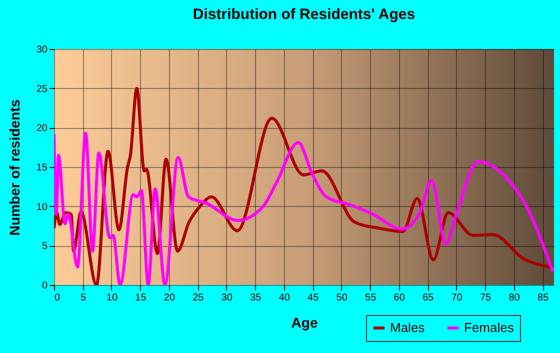 This screenshot has height=353, width=560. What do you see at coordinates (170, 298) in the screenshot?
I see `x-tick-label: 20` at bounding box center [170, 298].